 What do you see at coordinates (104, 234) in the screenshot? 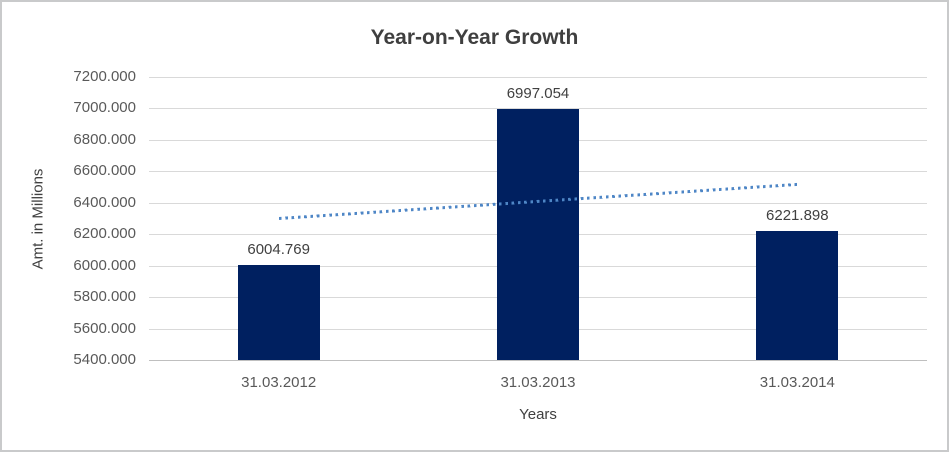
I see `y-tick-label: 6200.000` at bounding box center [104, 234].